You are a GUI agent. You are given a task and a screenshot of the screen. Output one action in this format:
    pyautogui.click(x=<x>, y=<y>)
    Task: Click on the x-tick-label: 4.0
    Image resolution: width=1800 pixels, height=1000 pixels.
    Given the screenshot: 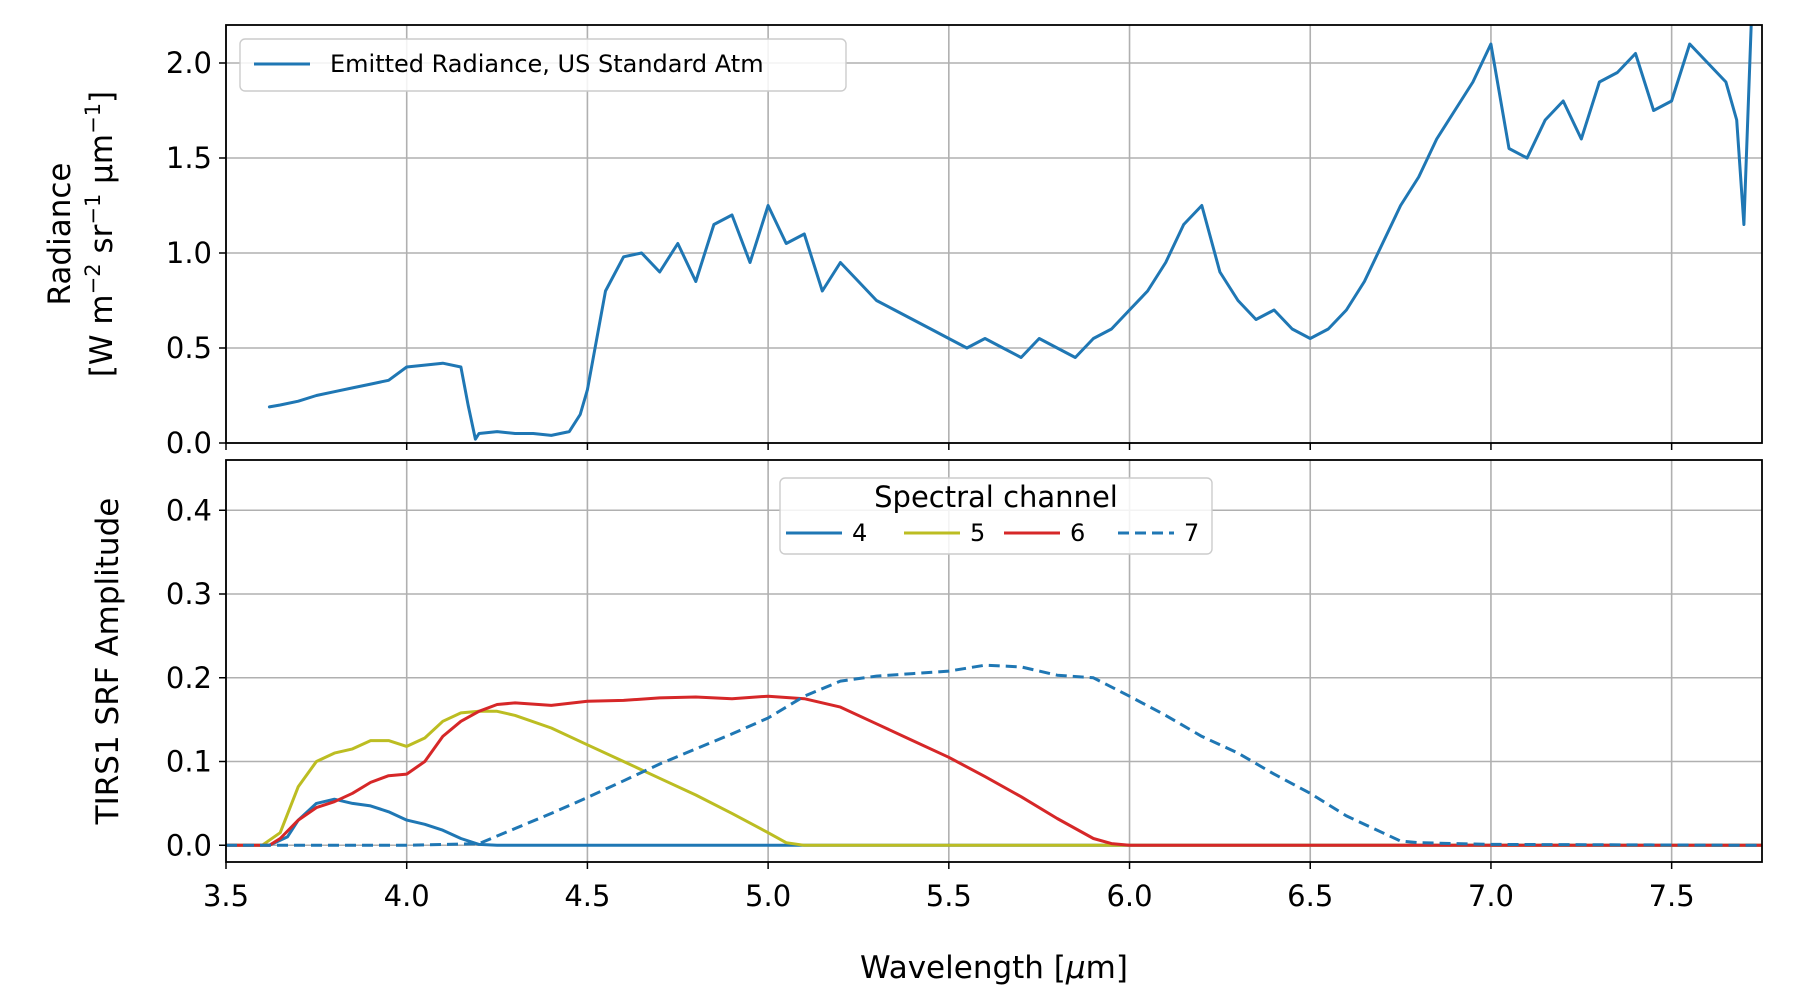 What is the action you would take?
    pyautogui.click(x=407, y=896)
    